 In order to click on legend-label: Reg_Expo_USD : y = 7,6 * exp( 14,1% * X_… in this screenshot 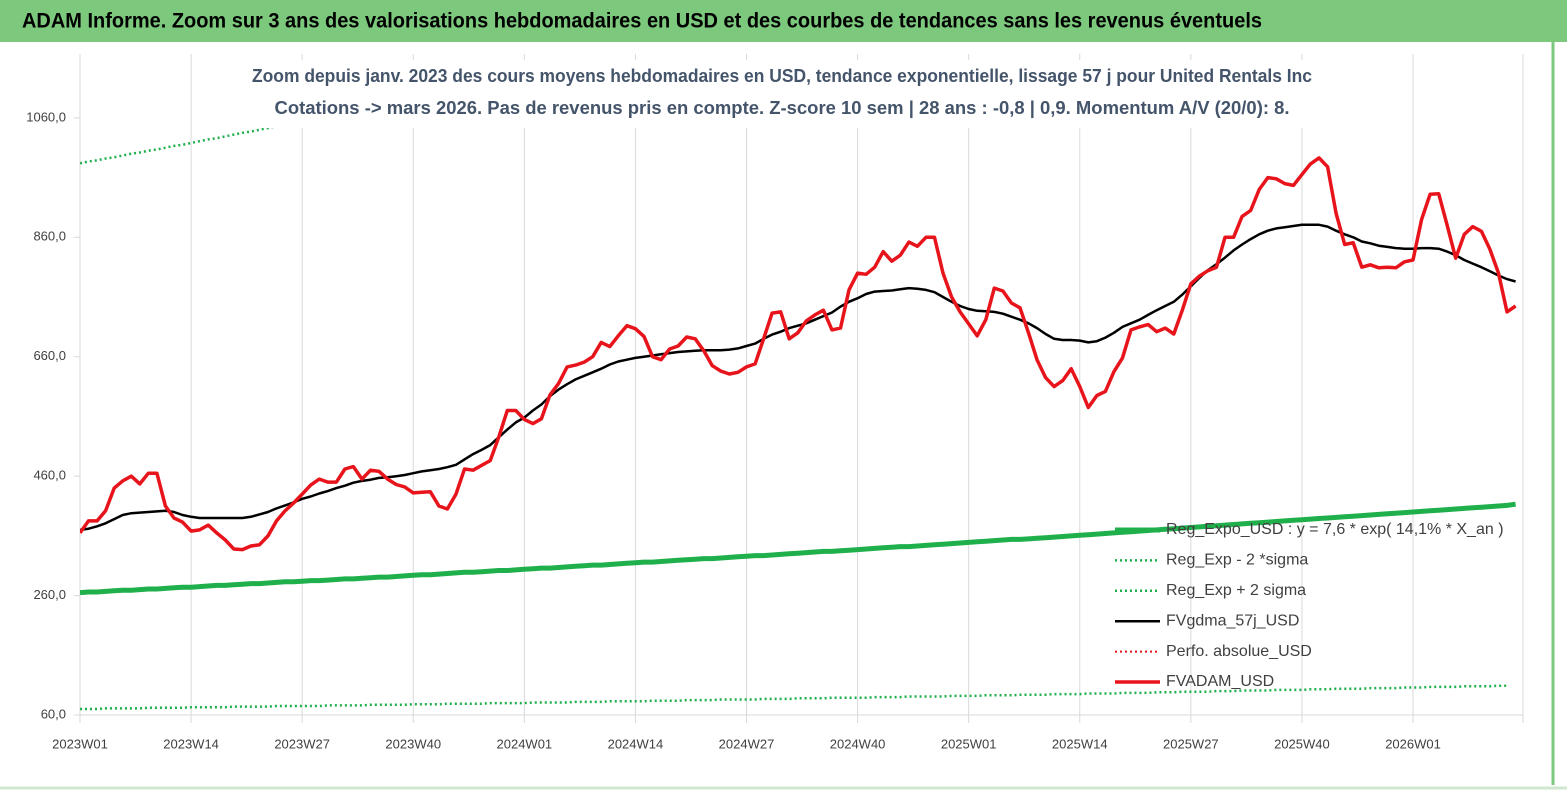, I will do `click(1335, 529)`.